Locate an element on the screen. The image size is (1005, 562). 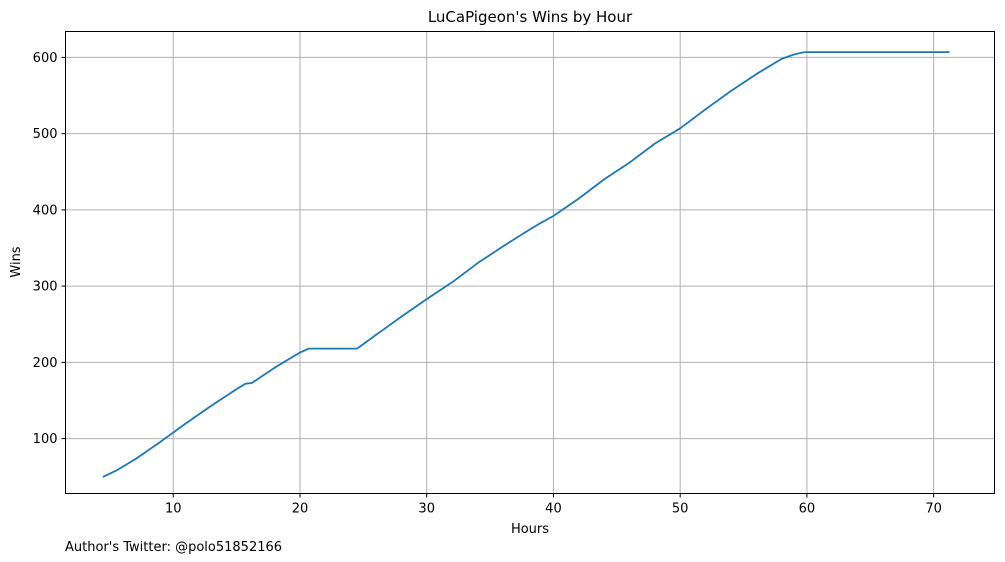
y-tick-label: 100 is located at coordinates (45, 439).